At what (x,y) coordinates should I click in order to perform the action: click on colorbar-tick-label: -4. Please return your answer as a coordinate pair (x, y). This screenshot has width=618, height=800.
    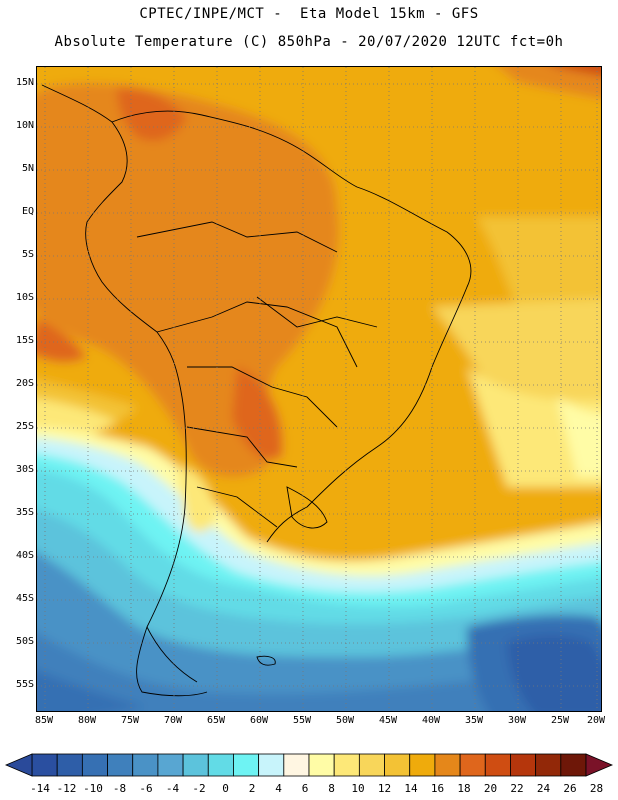
    Looking at the image, I should click on (172, 788).